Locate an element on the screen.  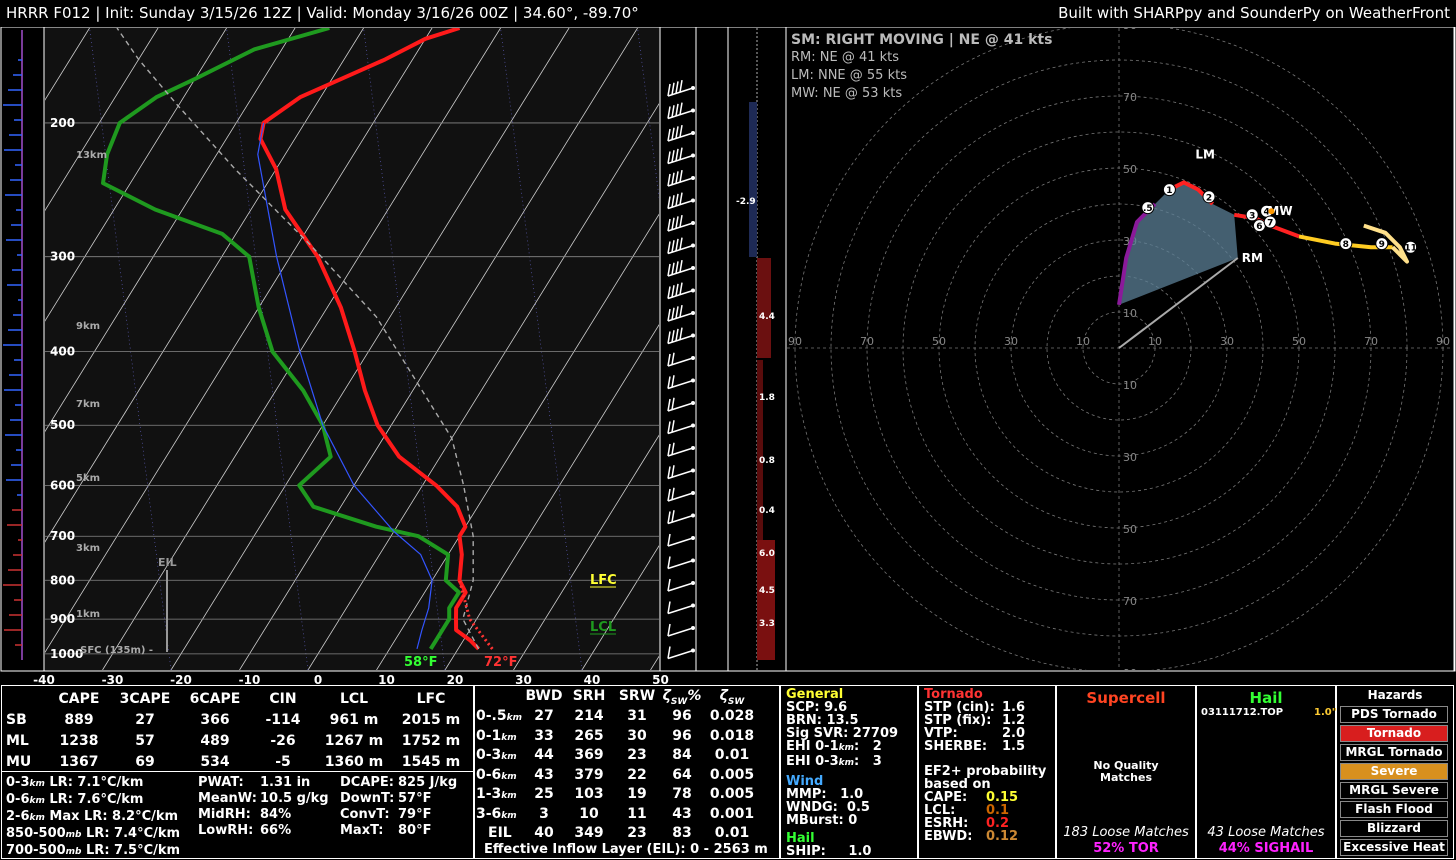
hazard-item: MRGL Severe is located at coordinates (1394, 790).